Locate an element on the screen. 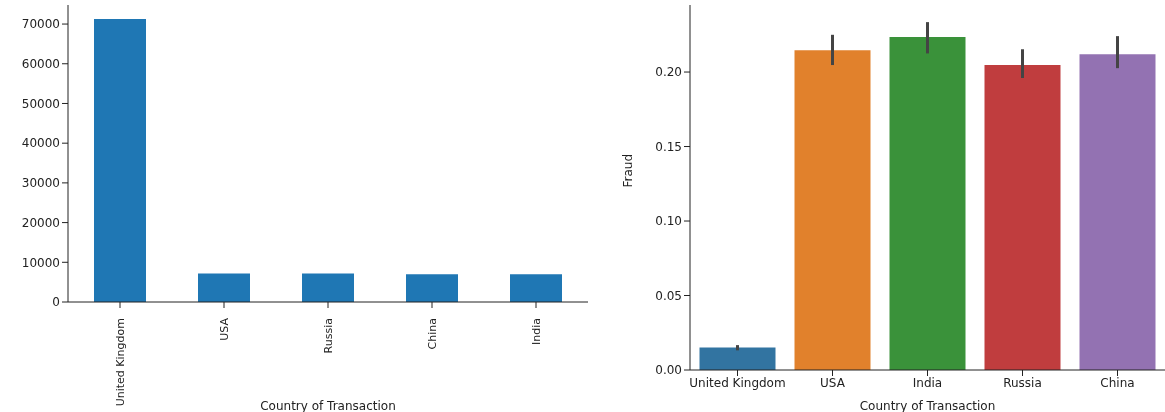 The width and height of the screenshot is (1165, 412). y-tick-label: 0.00 is located at coordinates (668, 370).